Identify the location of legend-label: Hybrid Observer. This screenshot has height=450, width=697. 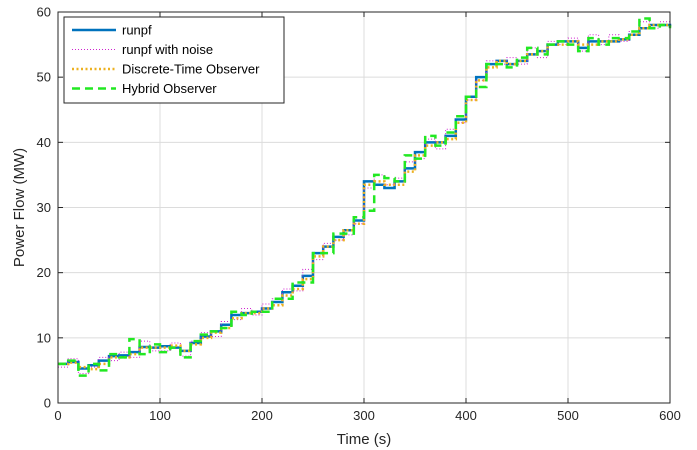
(169, 88).